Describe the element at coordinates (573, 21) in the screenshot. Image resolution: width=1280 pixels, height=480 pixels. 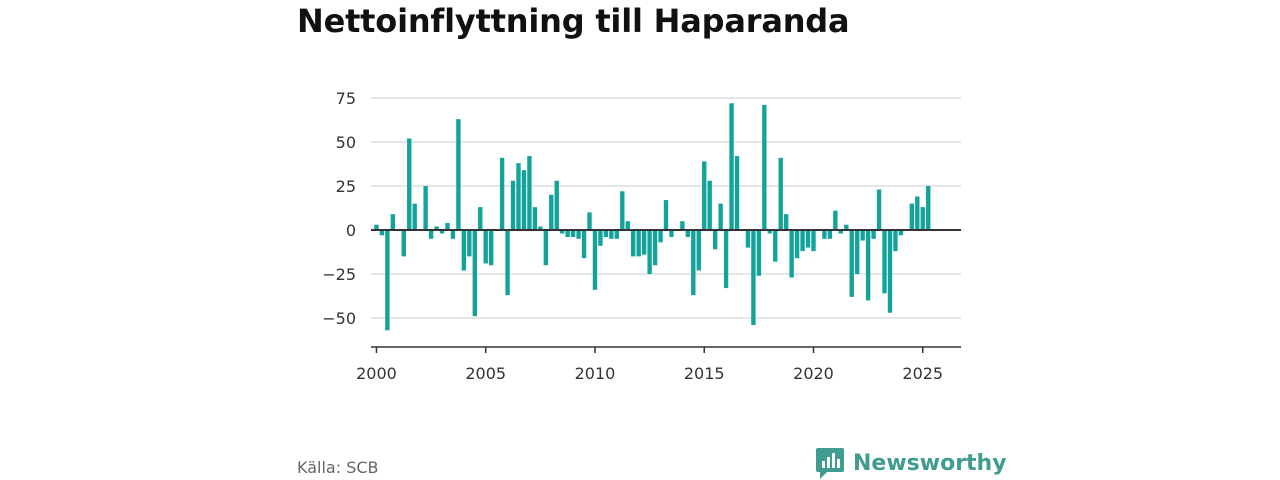
I see `chart-title: Nettoinflyttning till Haparanda` at that location.